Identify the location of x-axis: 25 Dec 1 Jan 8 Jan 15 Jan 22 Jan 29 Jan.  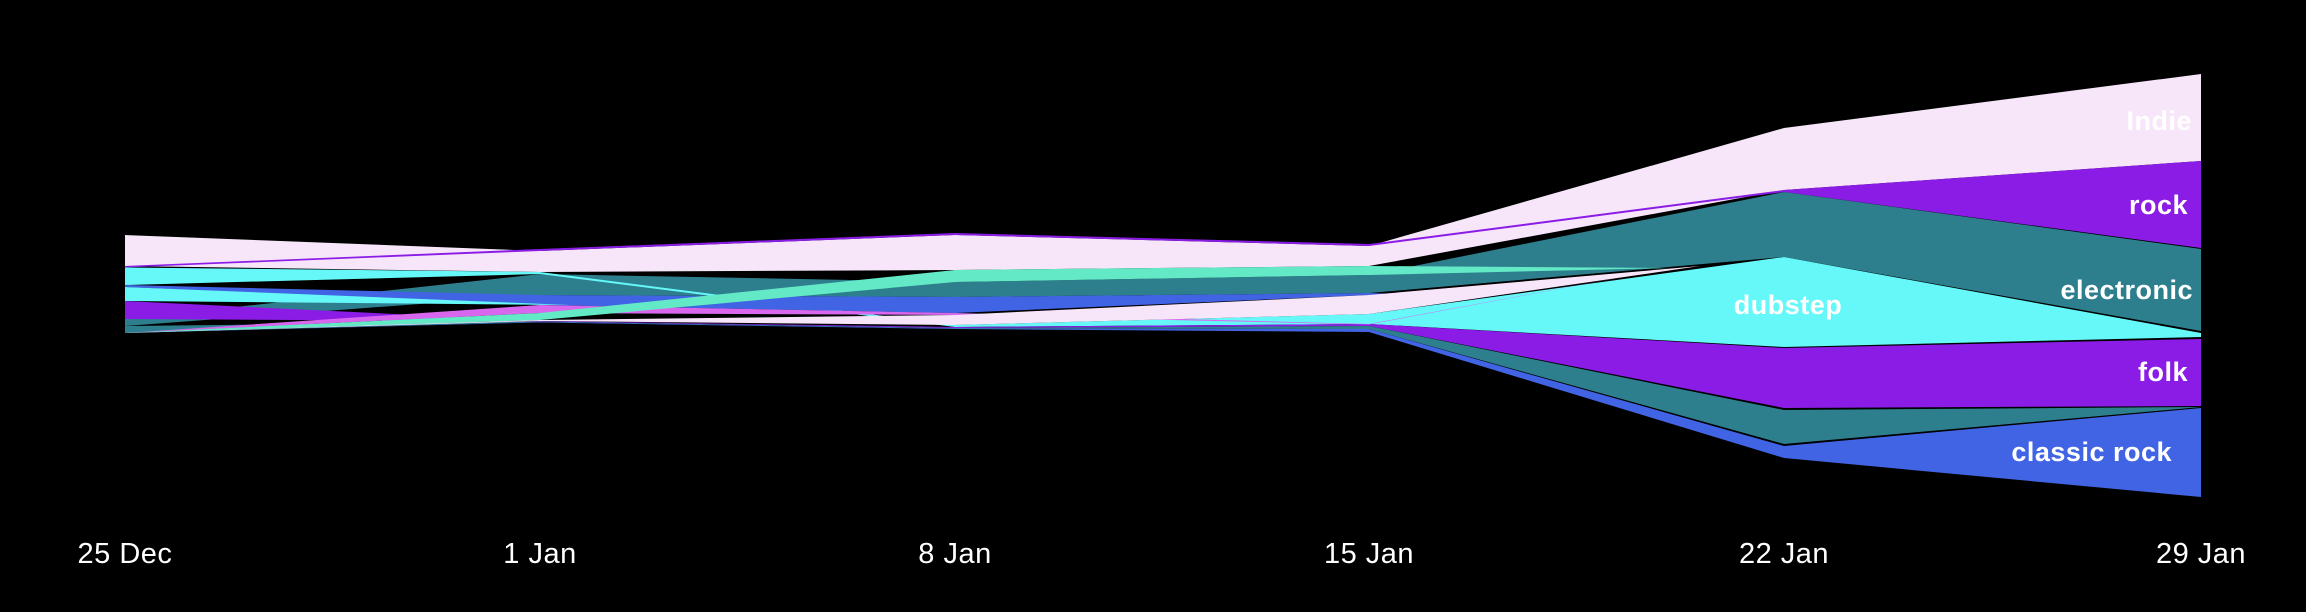
(1162, 554).